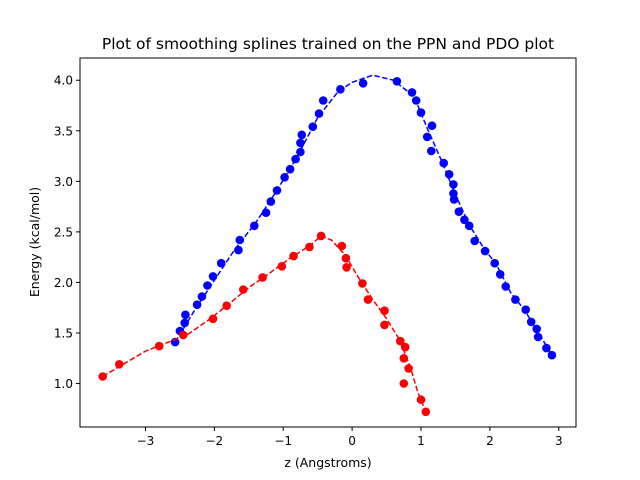 The width and height of the screenshot is (640, 480). What do you see at coordinates (146, 441) in the screenshot?
I see `x-tick-label: −3` at bounding box center [146, 441].